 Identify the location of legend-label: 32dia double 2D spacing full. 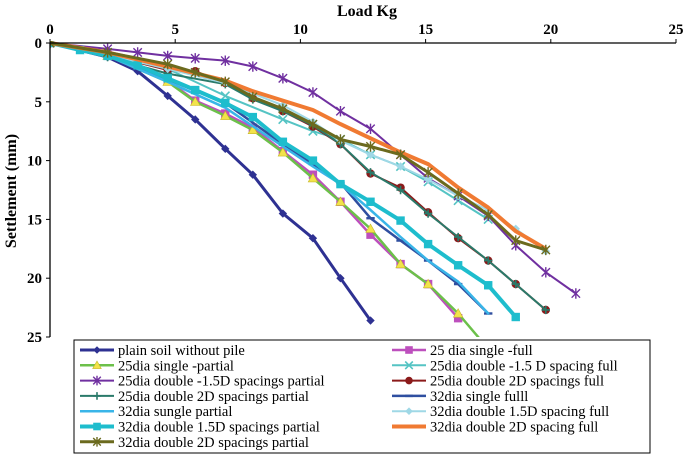
(514, 428).